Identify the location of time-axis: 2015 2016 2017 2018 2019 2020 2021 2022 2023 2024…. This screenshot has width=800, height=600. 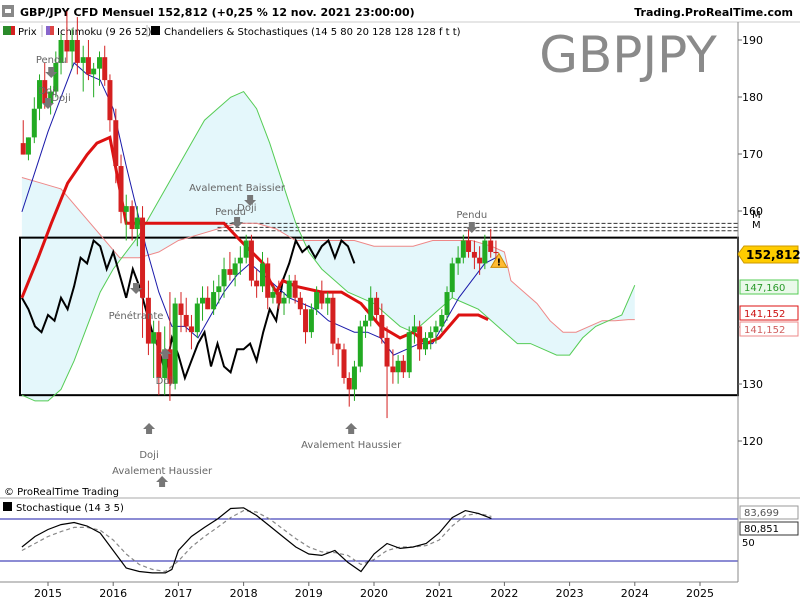
(374, 591).